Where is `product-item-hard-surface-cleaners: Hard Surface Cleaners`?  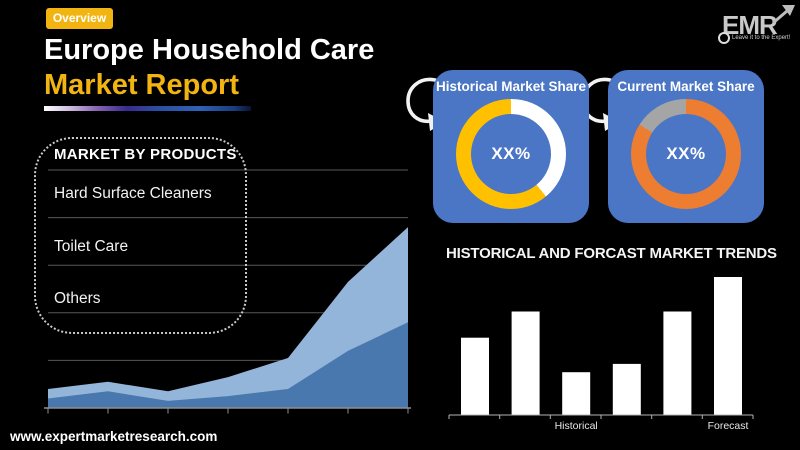 product-item-hard-surface-cleaners: Hard Surface Cleaners is located at coordinates (133, 193).